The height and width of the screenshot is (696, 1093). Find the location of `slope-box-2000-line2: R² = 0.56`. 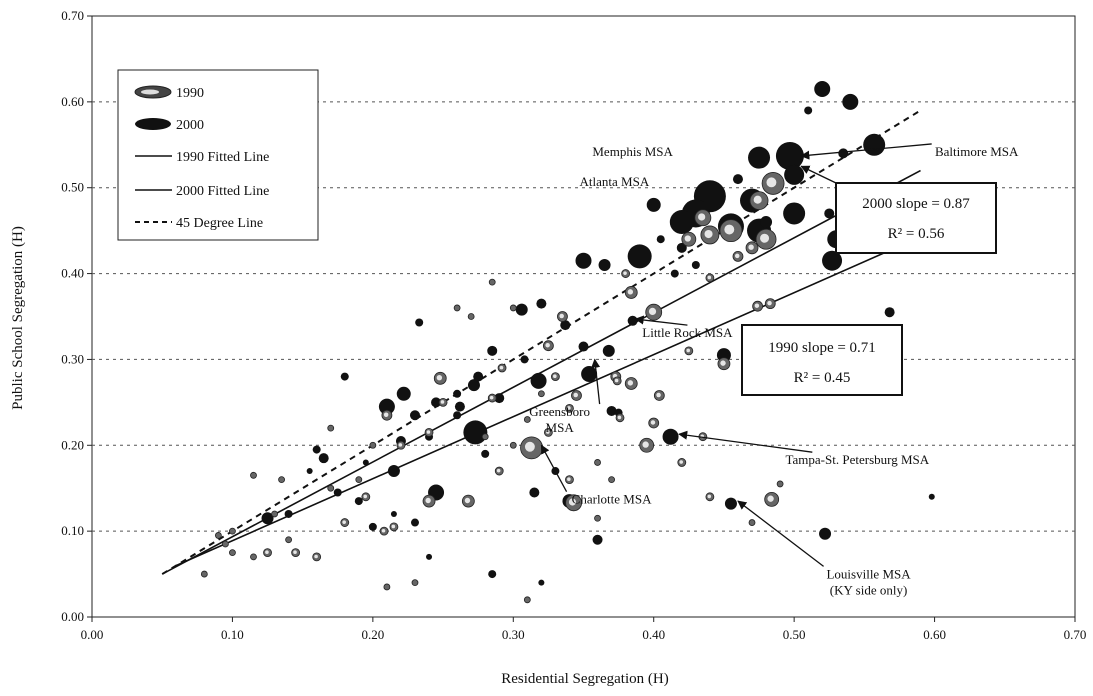

slope-box-2000-line2: R² = 0.56 is located at coordinates (916, 234).